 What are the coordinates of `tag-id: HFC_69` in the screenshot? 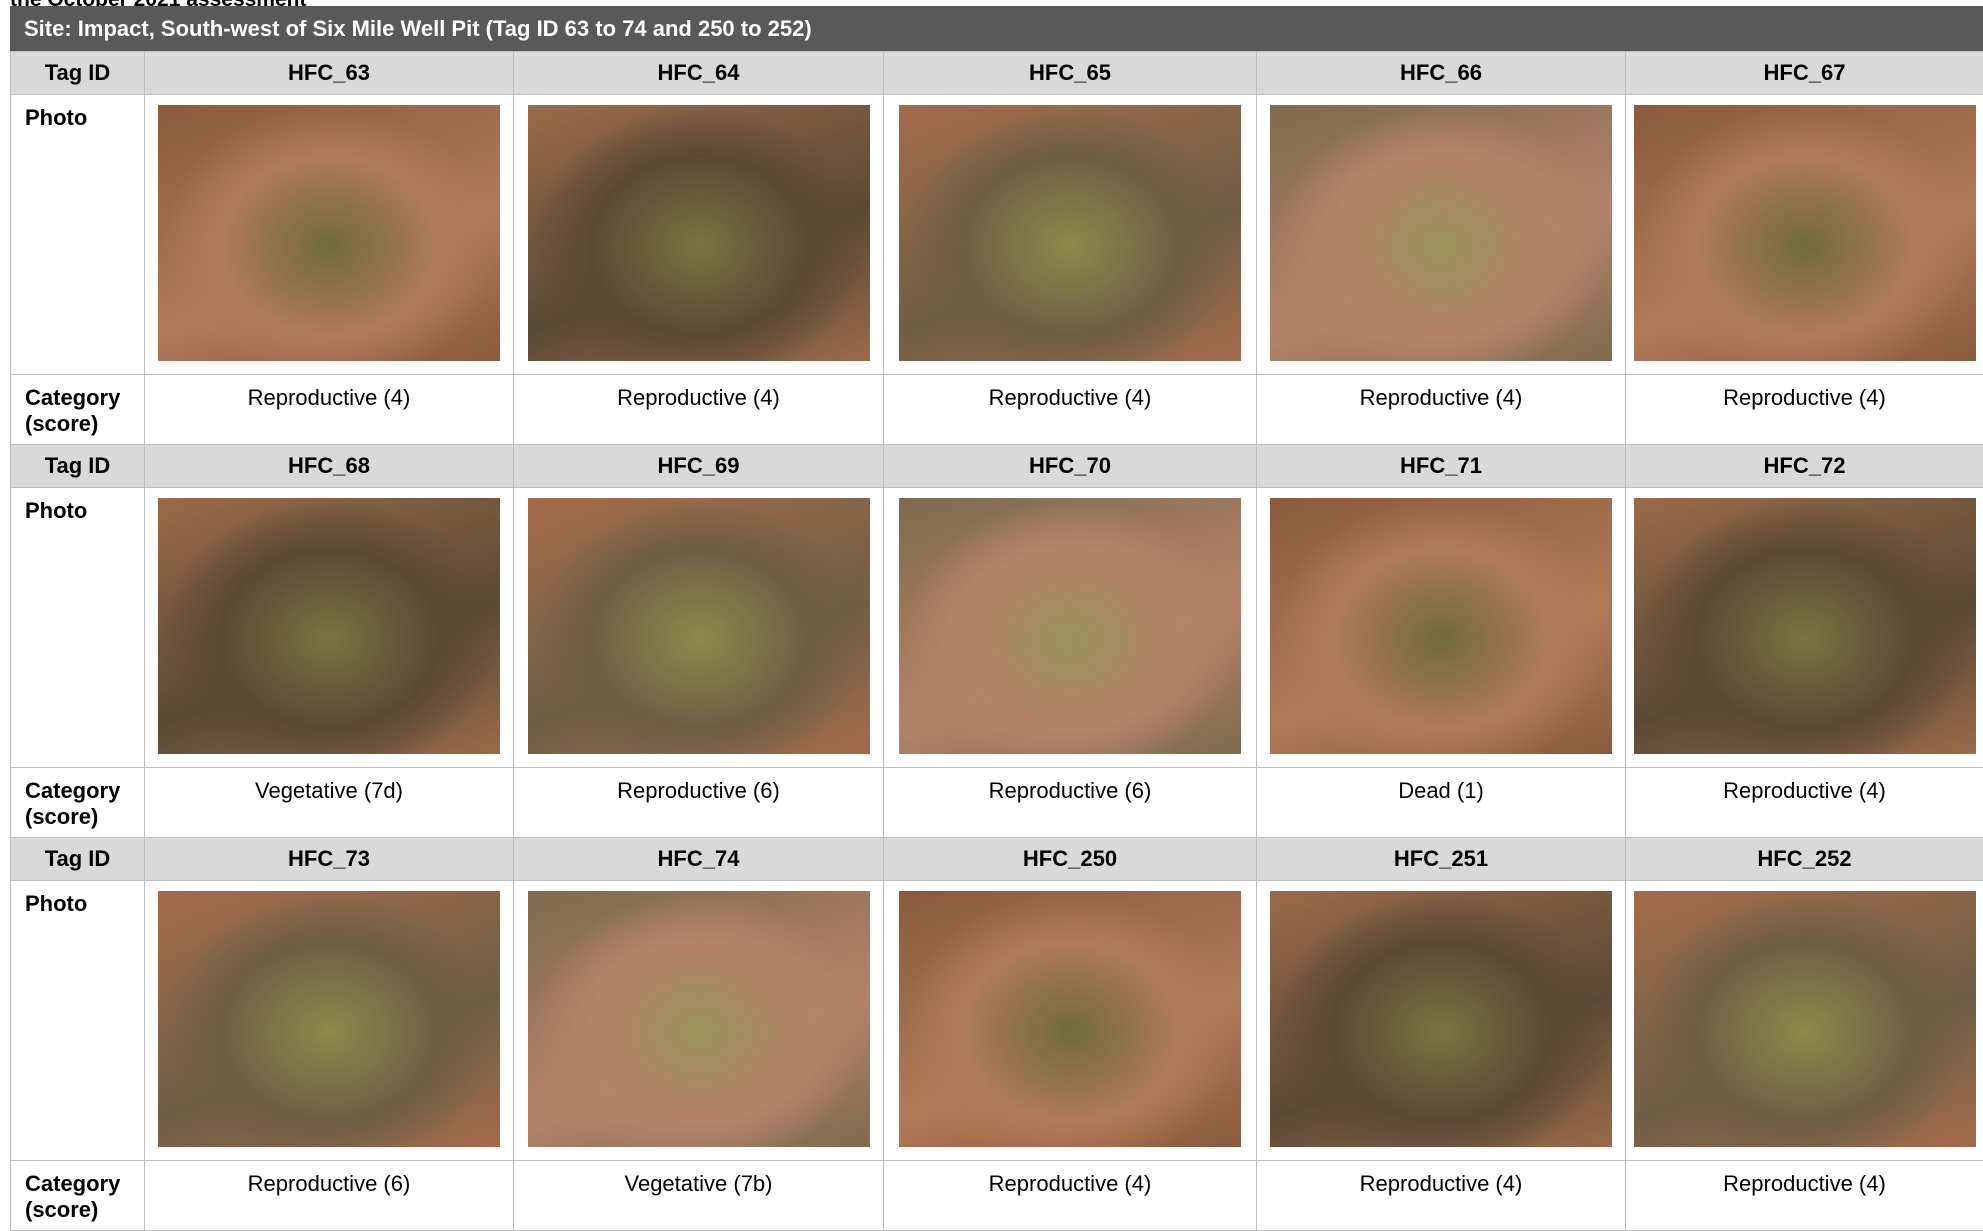 It's located at (699, 466).